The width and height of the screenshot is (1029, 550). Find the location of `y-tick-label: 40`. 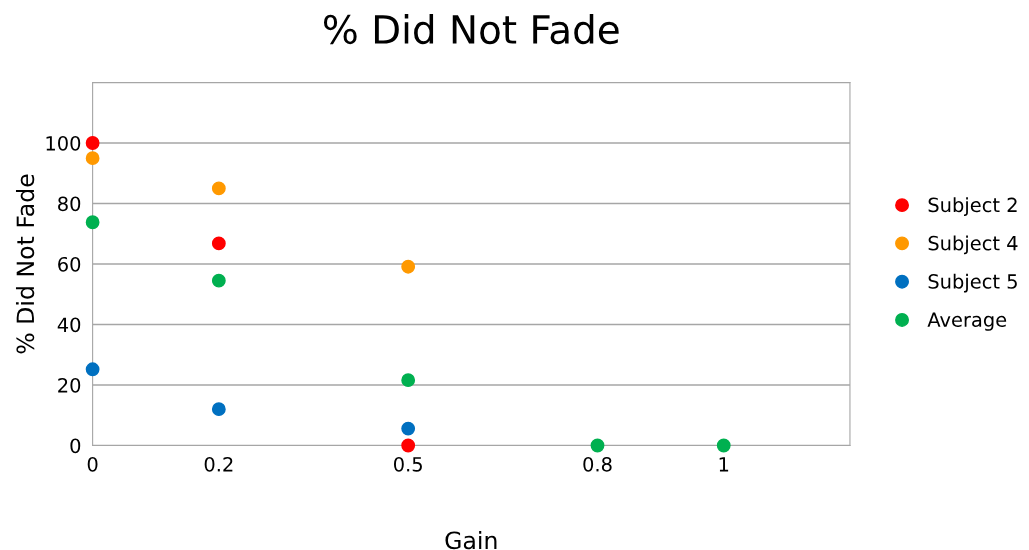

y-tick-label: 40 is located at coordinates (69, 325).